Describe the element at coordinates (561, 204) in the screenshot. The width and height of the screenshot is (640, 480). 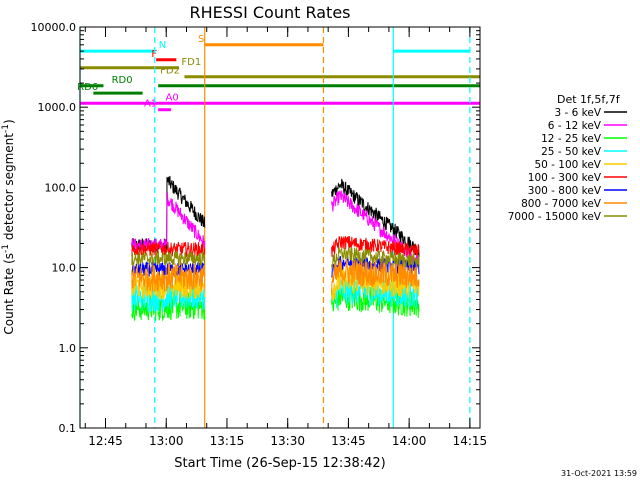
I see `legend-label-7: 800 - 7000 keV` at that location.